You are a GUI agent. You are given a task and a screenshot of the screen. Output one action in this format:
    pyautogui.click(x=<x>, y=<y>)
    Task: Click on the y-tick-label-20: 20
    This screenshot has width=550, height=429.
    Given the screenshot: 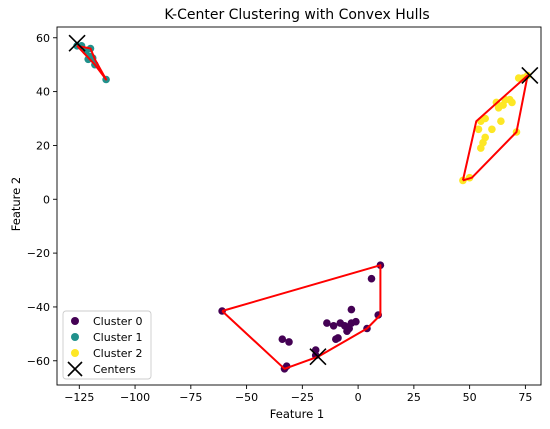 What is the action you would take?
    pyautogui.click(x=43, y=145)
    